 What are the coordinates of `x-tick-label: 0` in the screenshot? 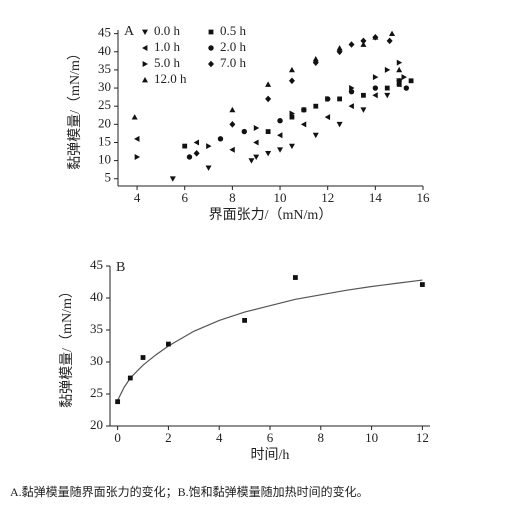 It's located at (117, 437).